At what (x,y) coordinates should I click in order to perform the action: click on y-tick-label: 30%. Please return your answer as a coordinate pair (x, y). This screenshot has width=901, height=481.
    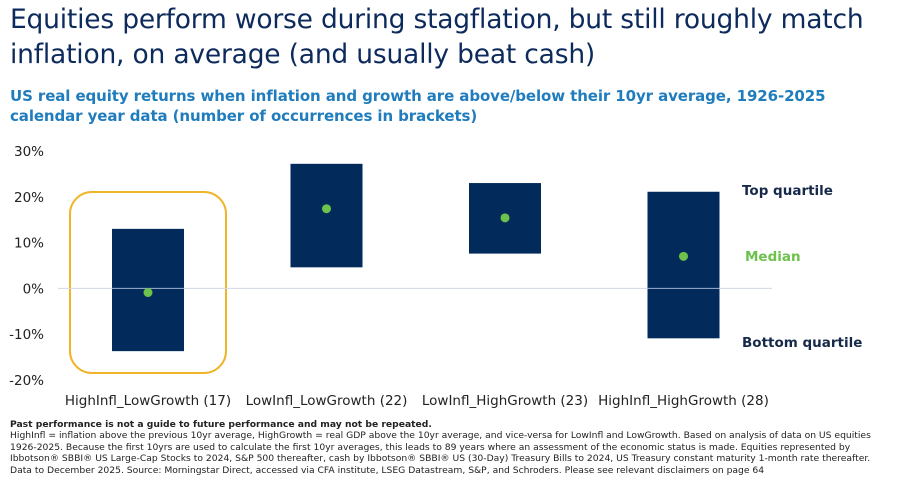
    Looking at the image, I should click on (29, 152).